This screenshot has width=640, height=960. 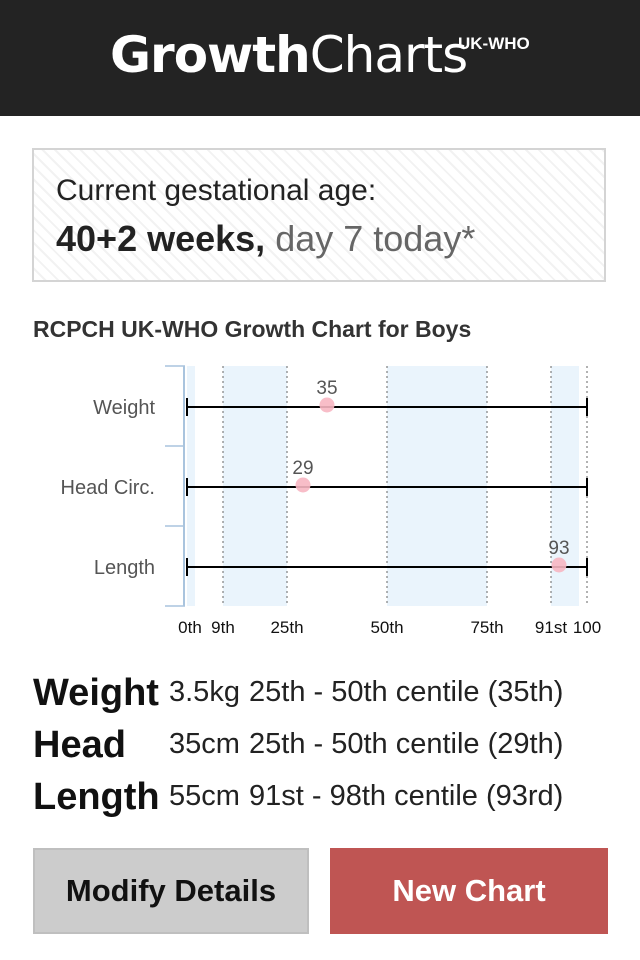 I want to click on result-label: Weight, so click(x=96, y=693).